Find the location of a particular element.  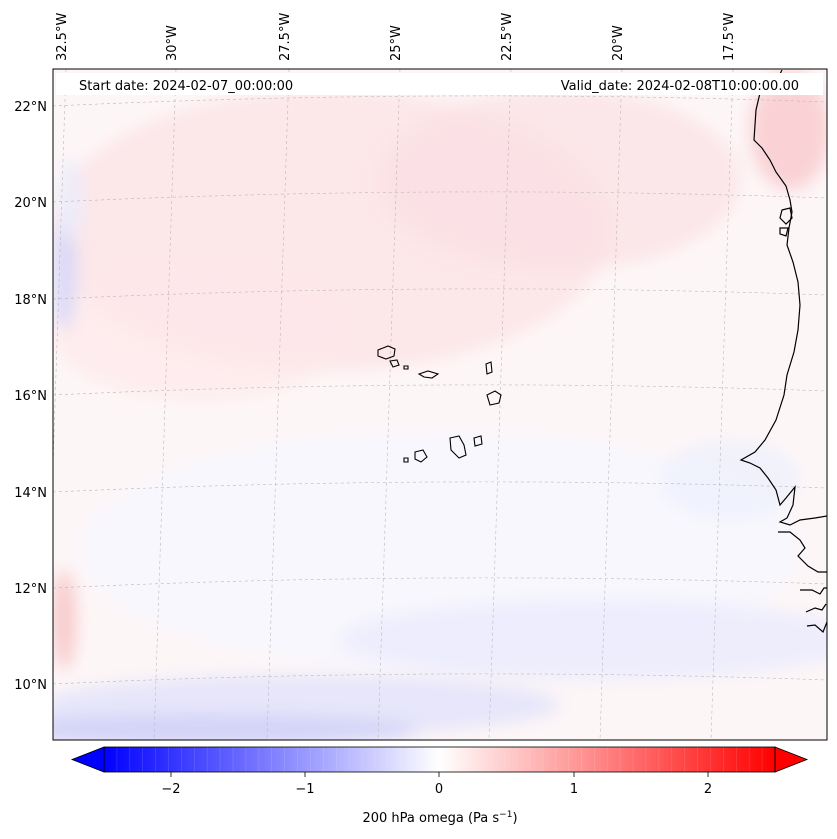

lon-label: 25°W is located at coordinates (396, 43).